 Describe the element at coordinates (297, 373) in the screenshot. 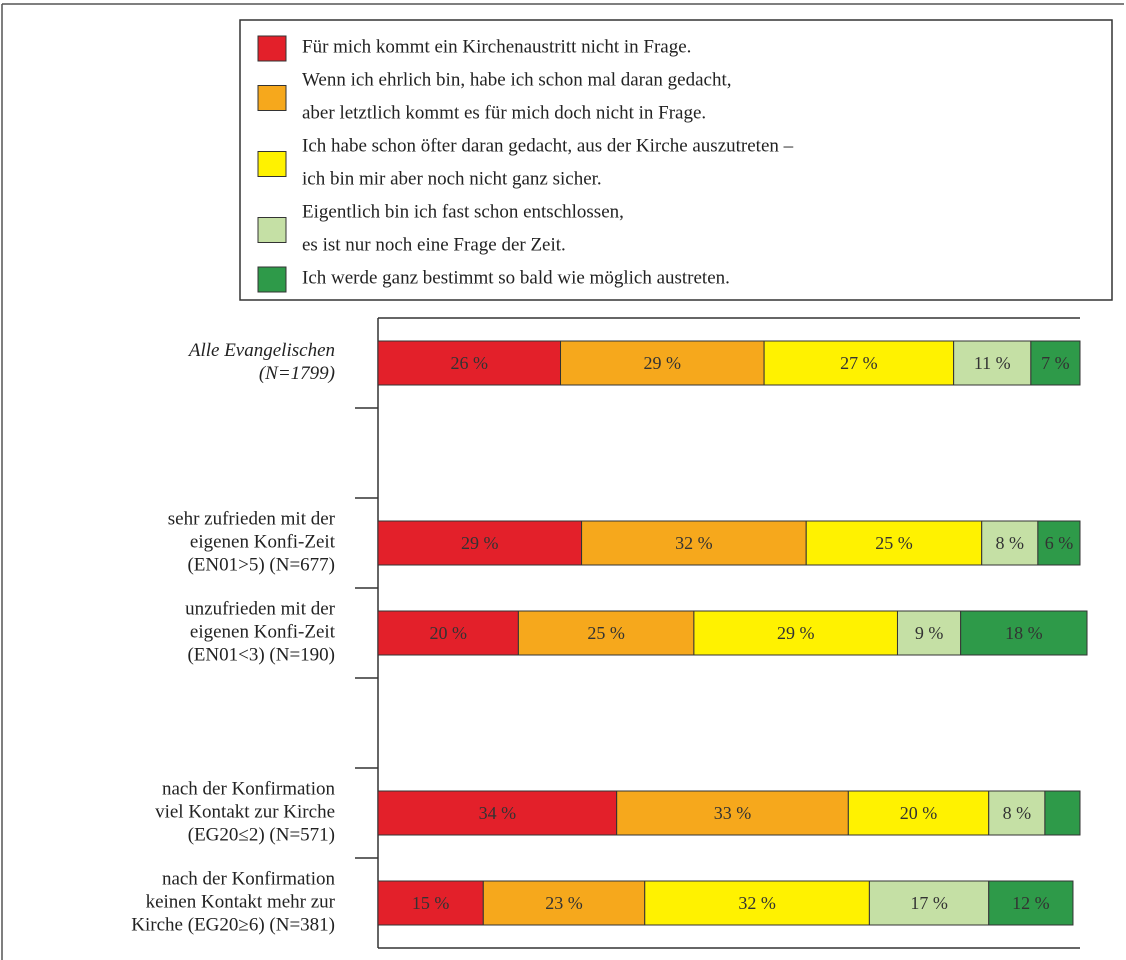

I see `category-label: (N=1799)` at that location.